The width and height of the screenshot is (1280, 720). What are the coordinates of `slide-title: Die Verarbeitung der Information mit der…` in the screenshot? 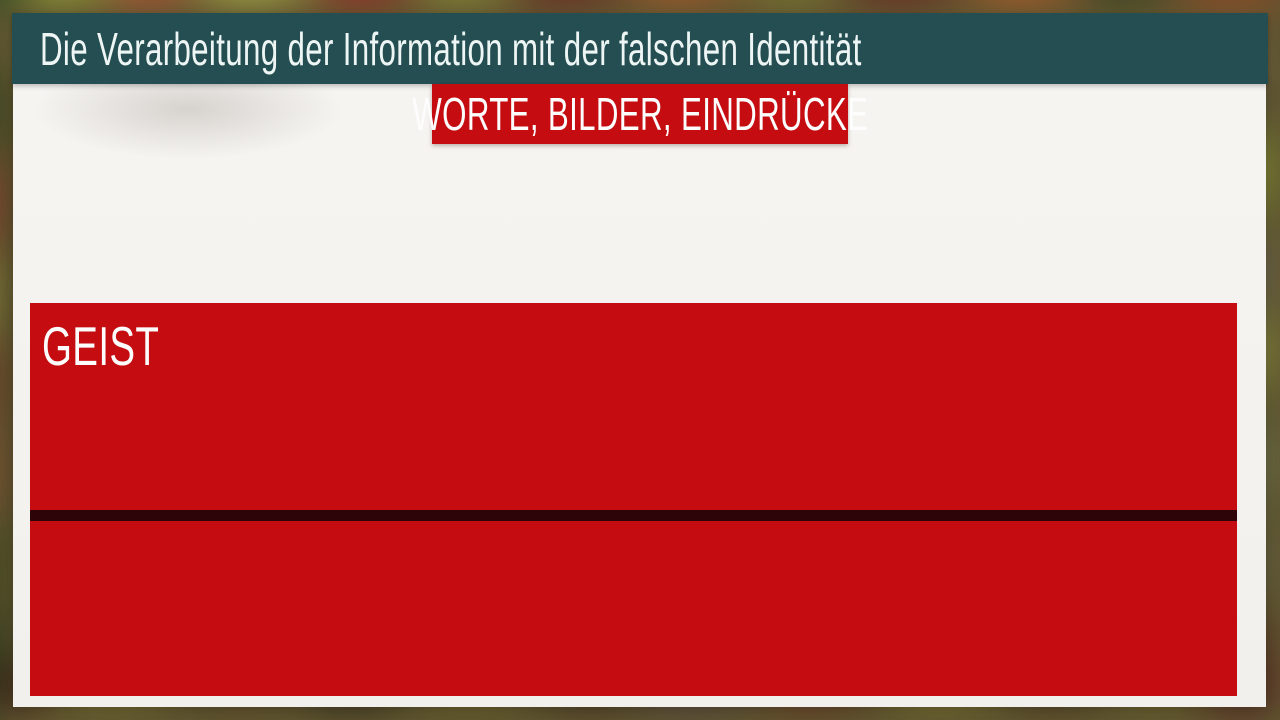 It's located at (451, 48).